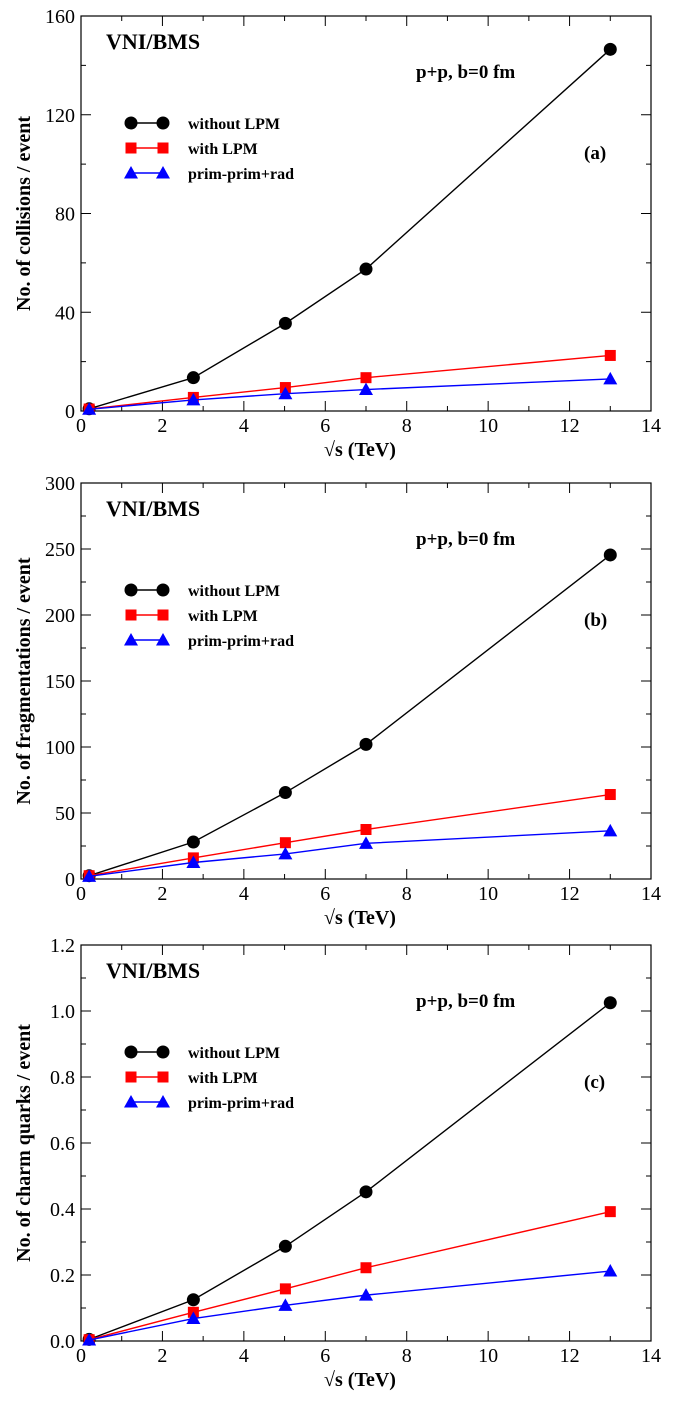 Image resolution: width=691 pixels, height=1405 pixels. Describe the element at coordinates (65, 313) in the screenshot. I see `y-tick-label: 40` at that location.